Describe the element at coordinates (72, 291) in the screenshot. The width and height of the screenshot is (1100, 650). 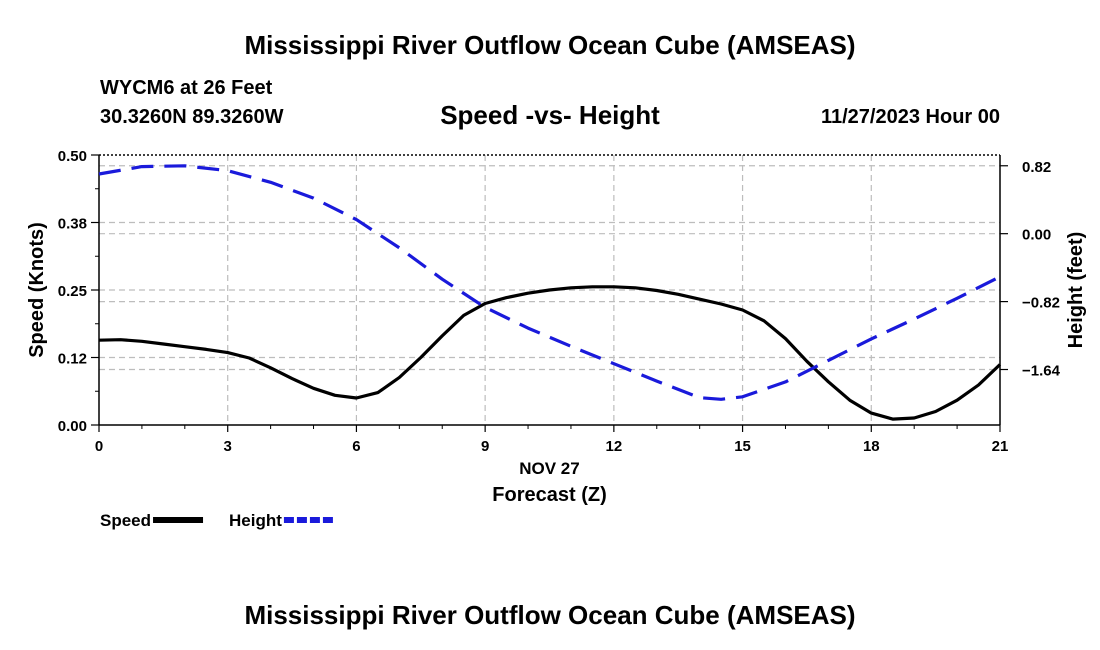
I see `y-left-tick-label: 0.25` at that location.